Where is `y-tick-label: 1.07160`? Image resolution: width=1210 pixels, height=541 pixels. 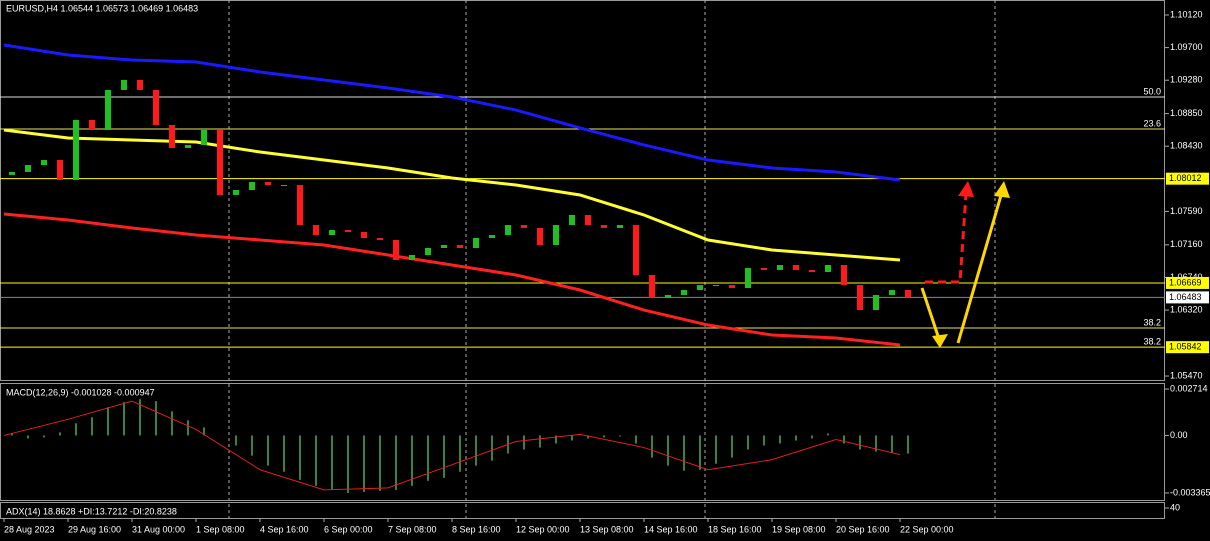
y-tick-label: 1.07160 is located at coordinates (1186, 244).